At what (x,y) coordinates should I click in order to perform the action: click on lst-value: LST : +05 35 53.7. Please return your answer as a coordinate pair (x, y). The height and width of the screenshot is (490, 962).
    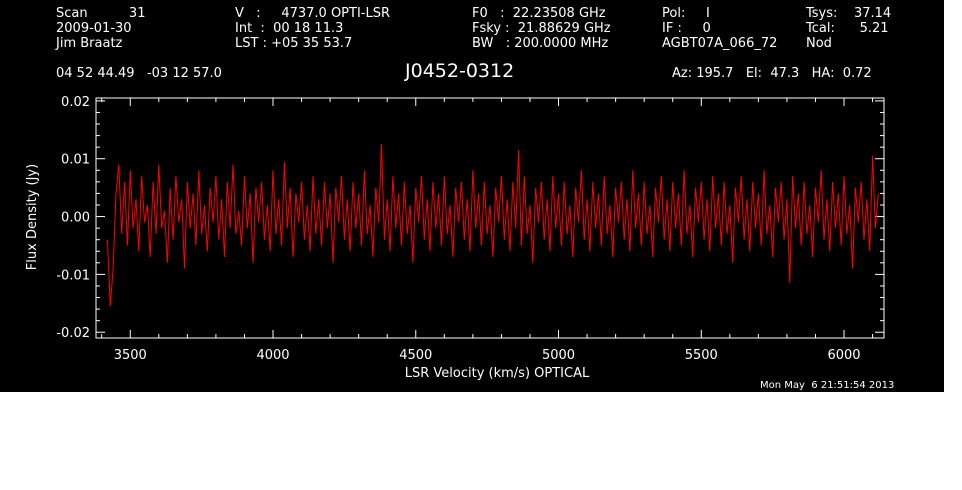
    Looking at the image, I should click on (294, 43).